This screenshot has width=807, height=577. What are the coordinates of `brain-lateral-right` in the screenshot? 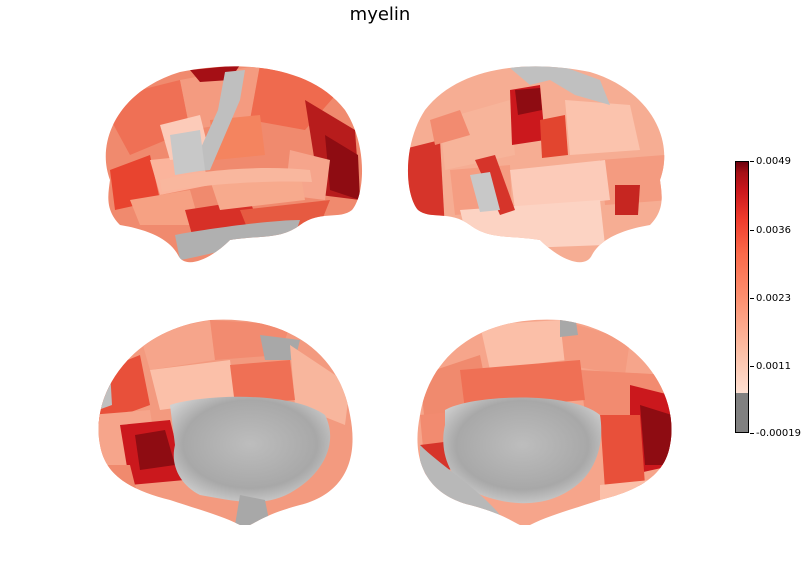 It's located at (536, 164).